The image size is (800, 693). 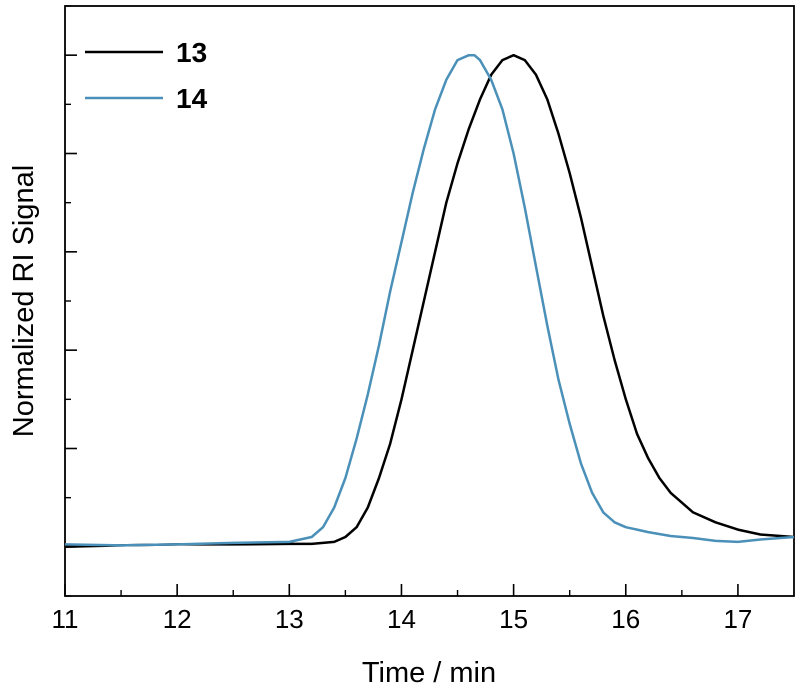 What do you see at coordinates (429, 673) in the screenshot?
I see `x-axis-title: Time / min` at bounding box center [429, 673].